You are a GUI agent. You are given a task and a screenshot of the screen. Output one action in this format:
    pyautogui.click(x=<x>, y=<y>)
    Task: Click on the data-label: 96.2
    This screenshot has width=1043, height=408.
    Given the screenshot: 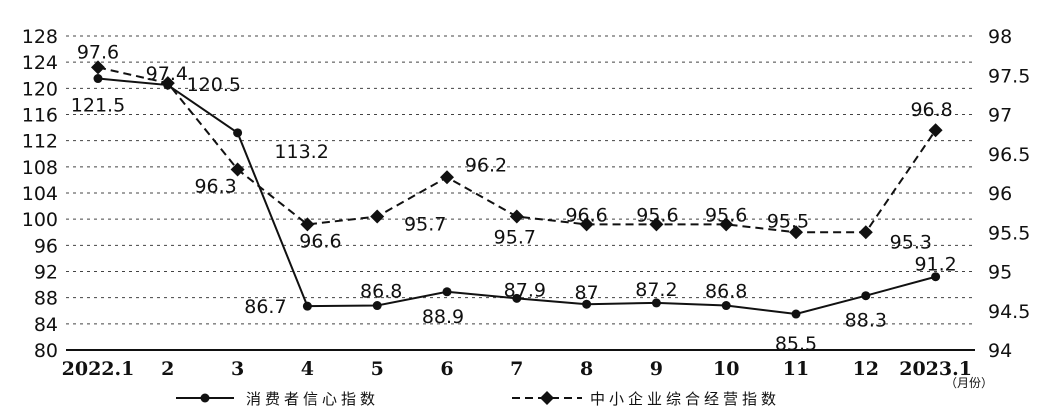 What is the action you would take?
    pyautogui.click(x=486, y=165)
    